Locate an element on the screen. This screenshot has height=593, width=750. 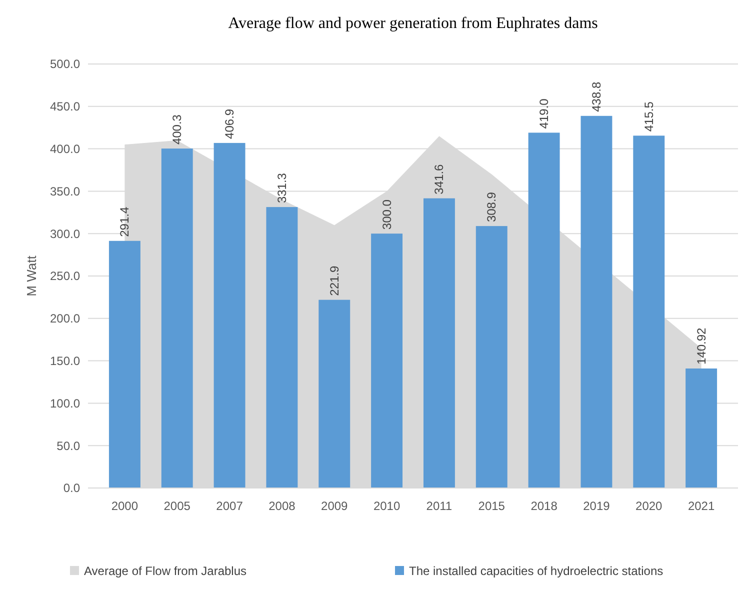
data-label: 438.8 is located at coordinates (596, 97).